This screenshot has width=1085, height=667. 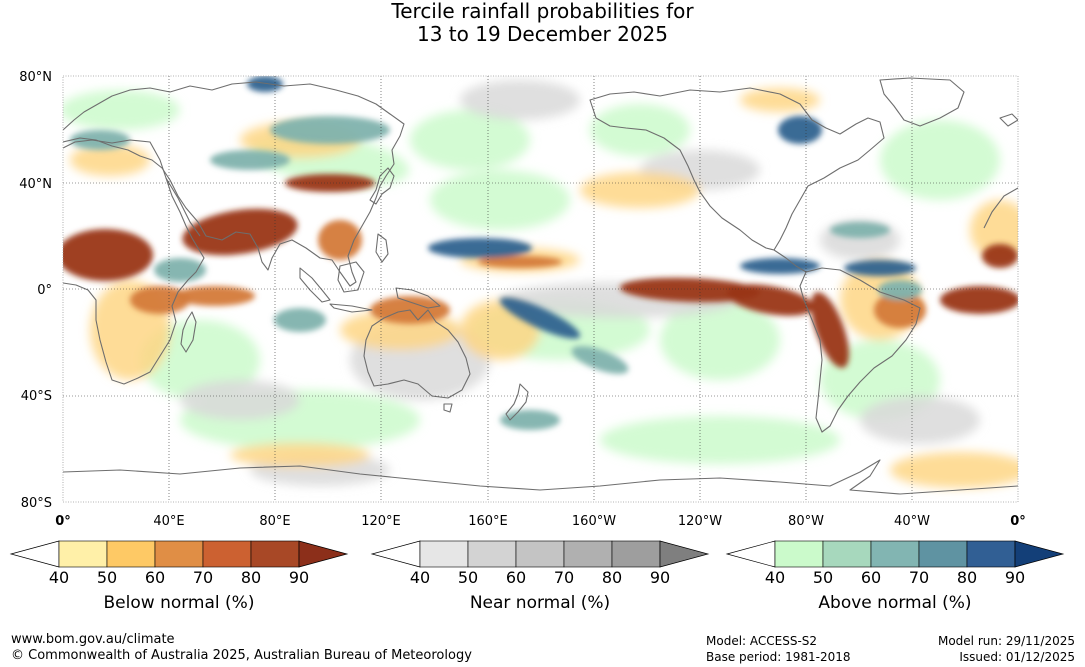 I want to click on legend-below-arrow-low, so click(x=34, y=554).